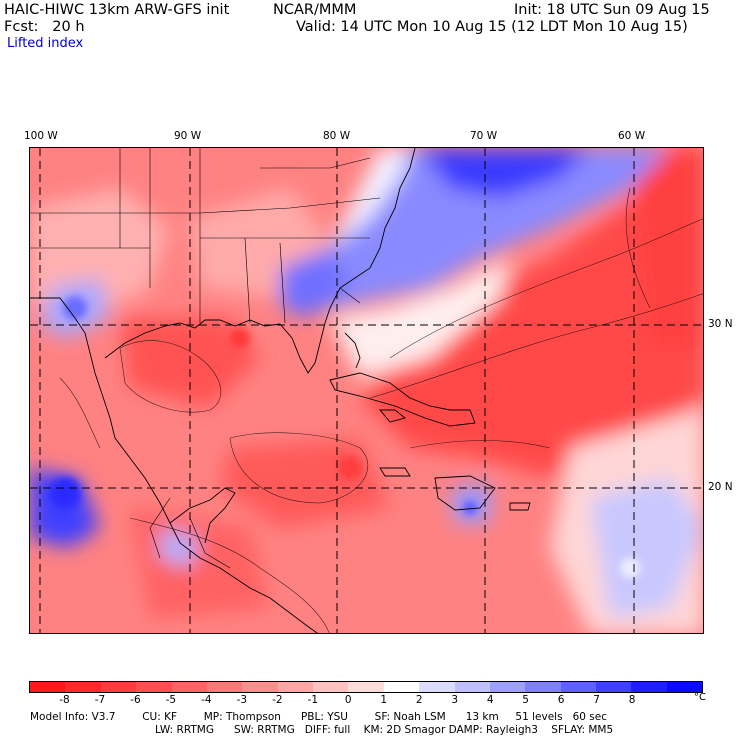 The image size is (740, 740). What do you see at coordinates (632, 136) in the screenshot?
I see `lon-label-60w: 60 W` at bounding box center [632, 136].